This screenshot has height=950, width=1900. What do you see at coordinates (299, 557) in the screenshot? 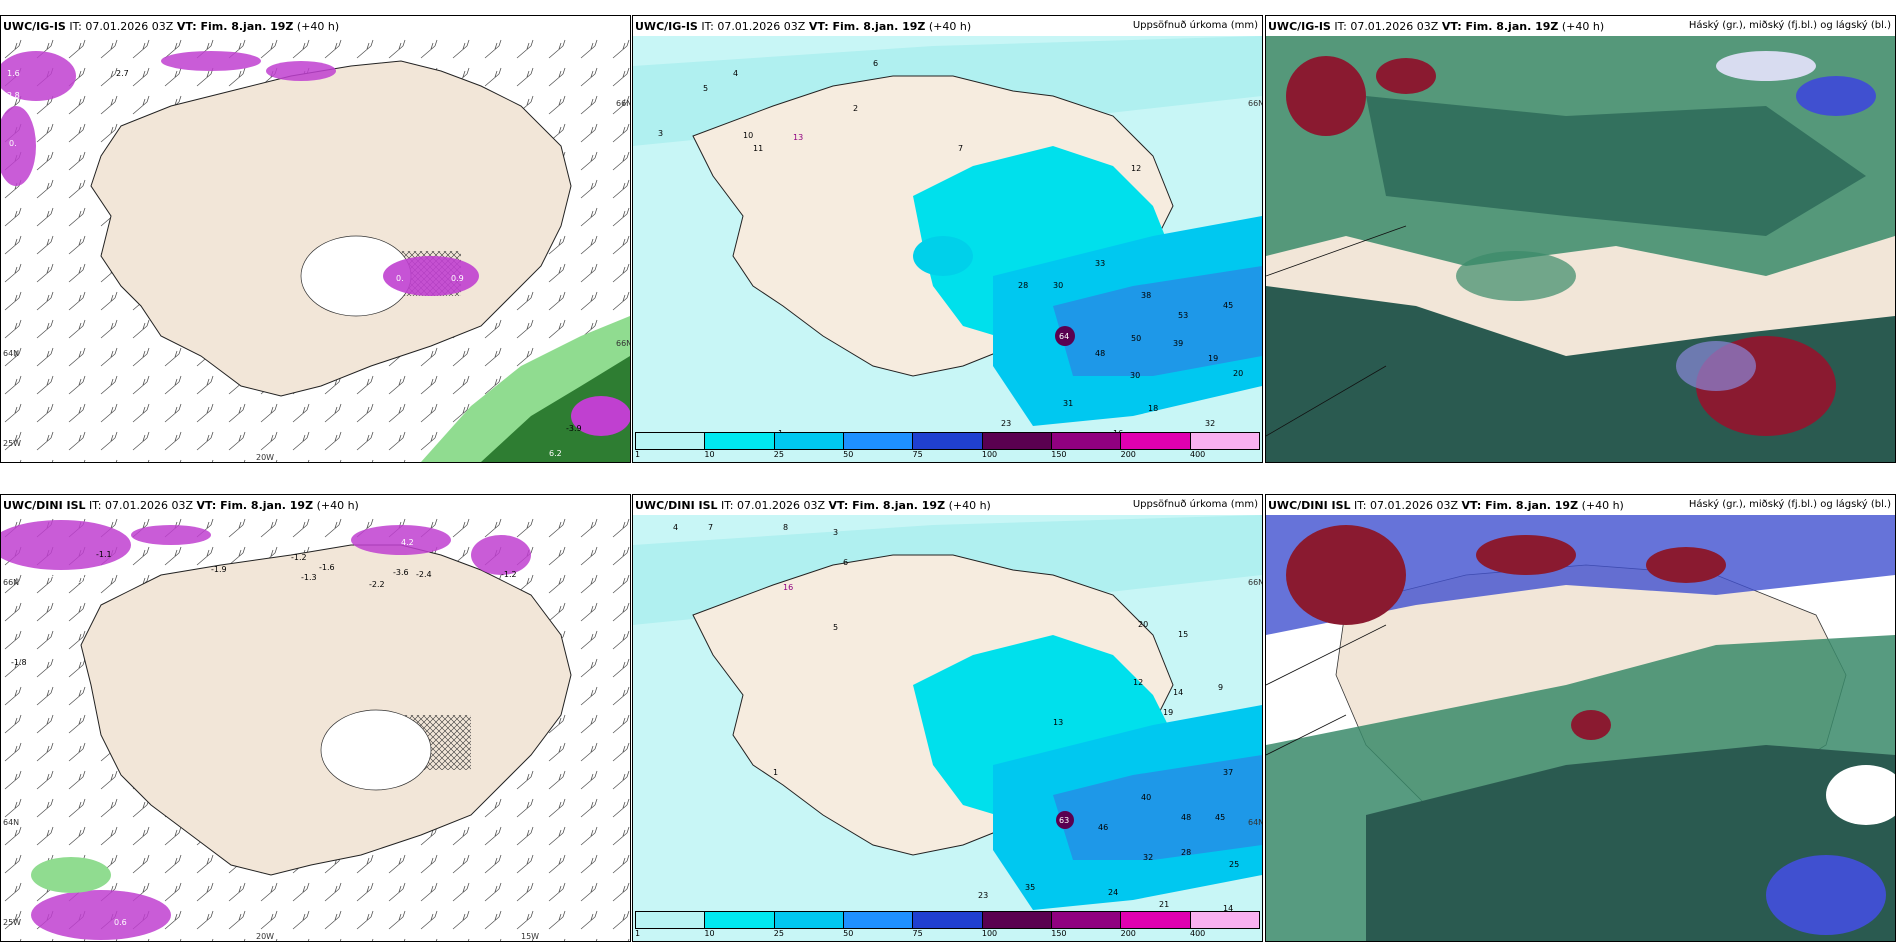
I see `value-label: -1.2` at bounding box center [299, 557].